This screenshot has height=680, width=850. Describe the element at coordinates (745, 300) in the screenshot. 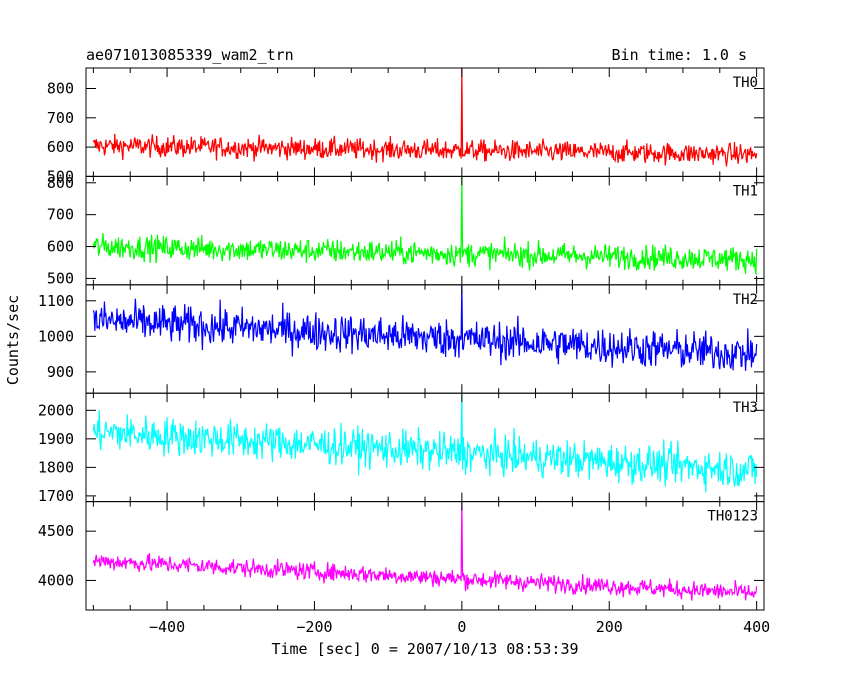

I see `series-label-th2: TH2` at that location.